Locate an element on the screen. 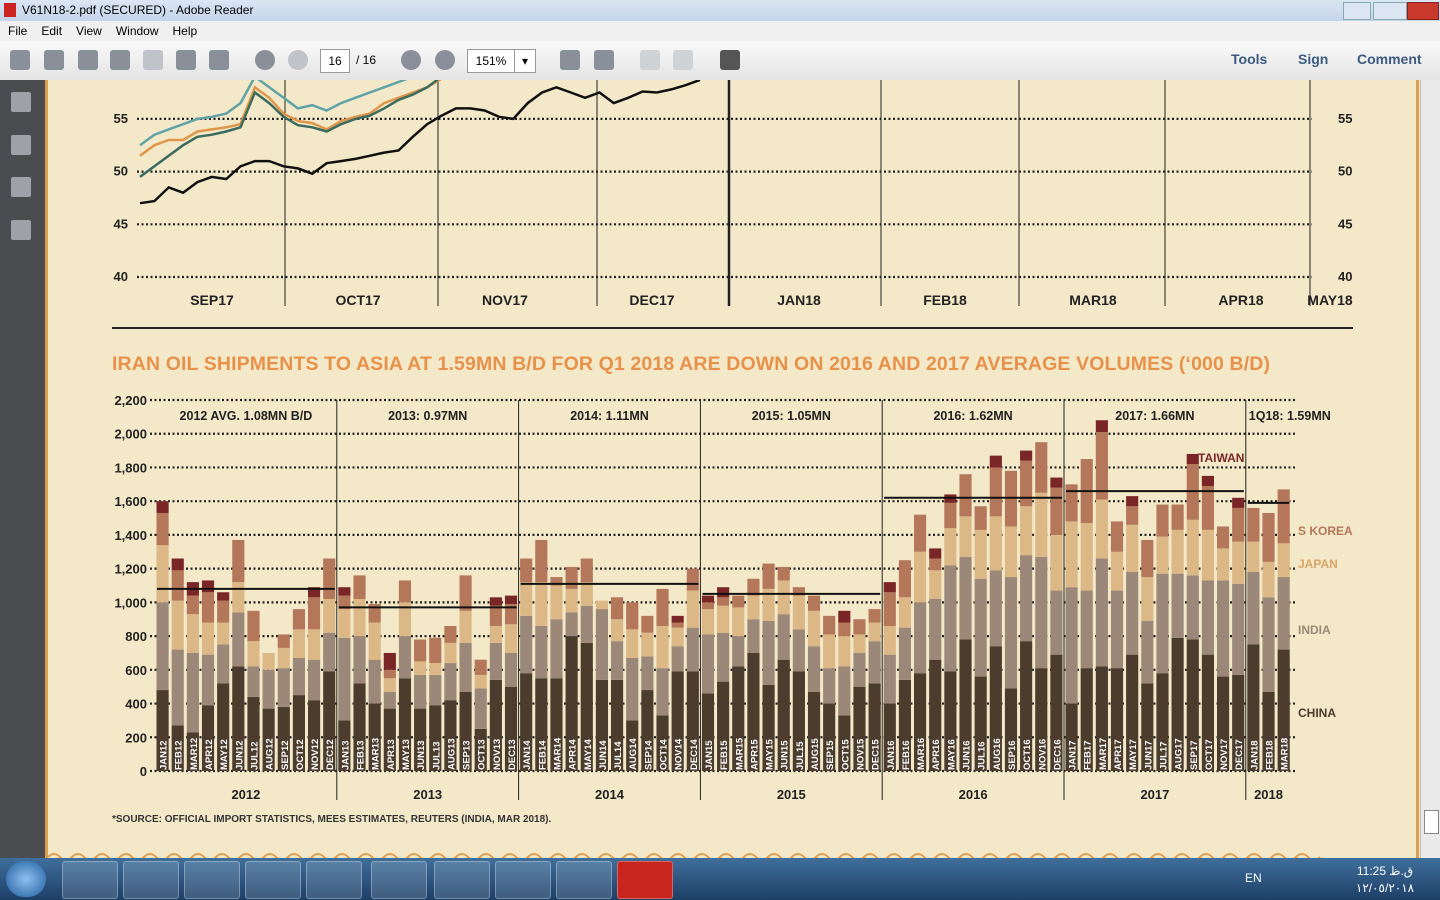 This screenshot has width=1440, height=900. x-tick-label: APR14 is located at coordinates (573, 754).